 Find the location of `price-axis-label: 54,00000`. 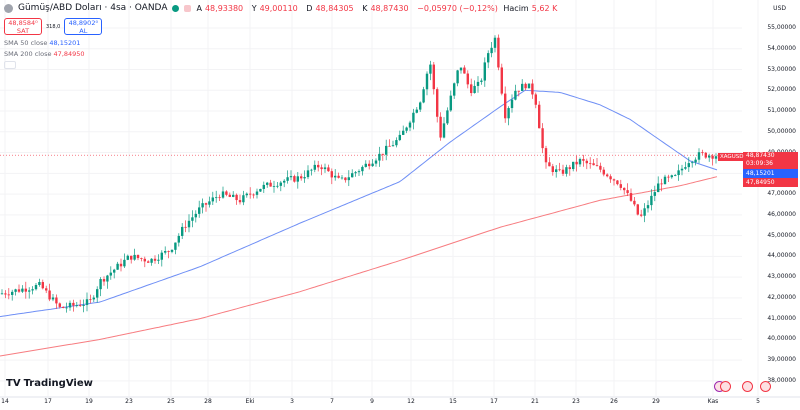

price-axis-label: 54,00000 is located at coordinates (781, 48).